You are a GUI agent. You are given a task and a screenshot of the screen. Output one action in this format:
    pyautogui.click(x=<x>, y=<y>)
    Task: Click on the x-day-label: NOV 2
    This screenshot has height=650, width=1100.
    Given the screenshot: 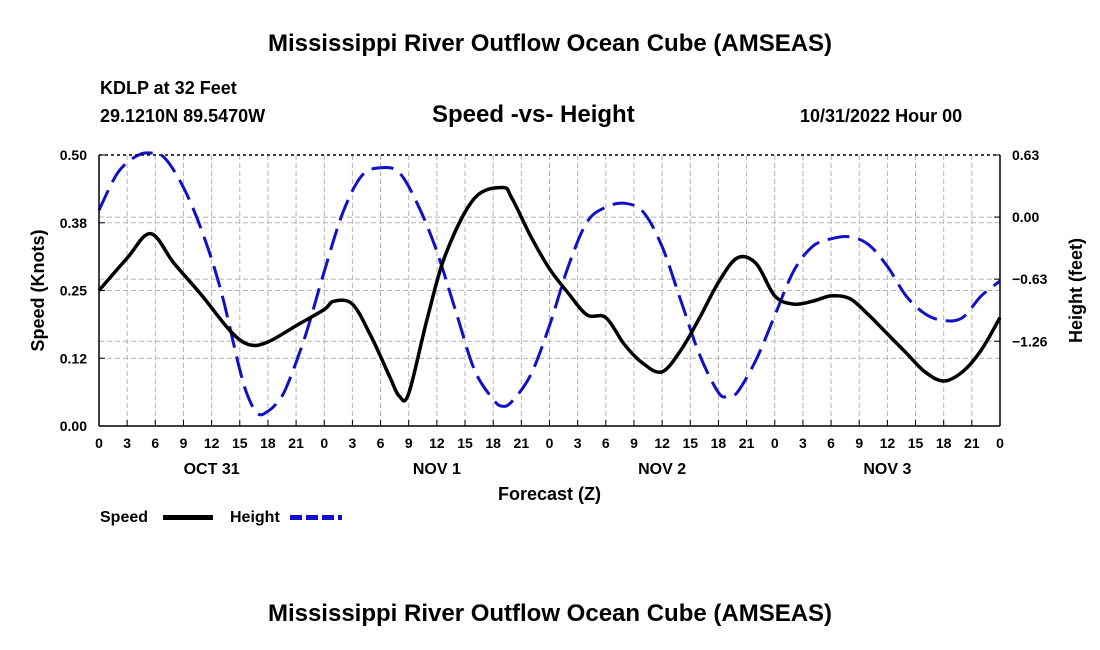 What is the action you would take?
    pyautogui.click(x=662, y=469)
    